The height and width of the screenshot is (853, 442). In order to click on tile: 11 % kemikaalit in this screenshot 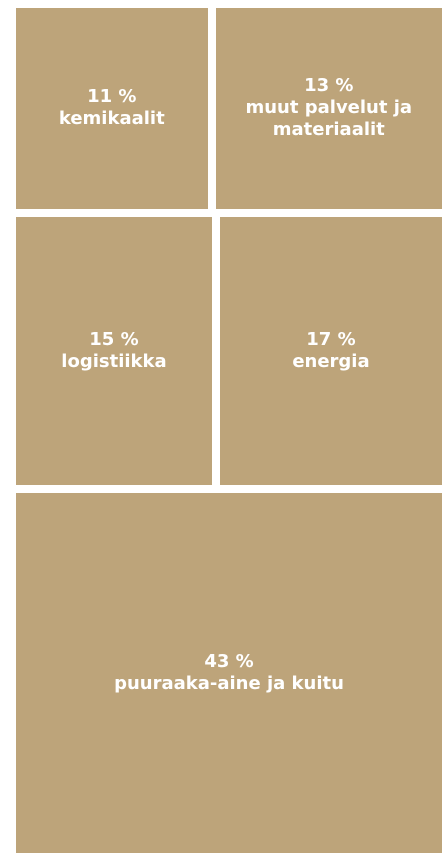, I will do `click(112, 108)`.